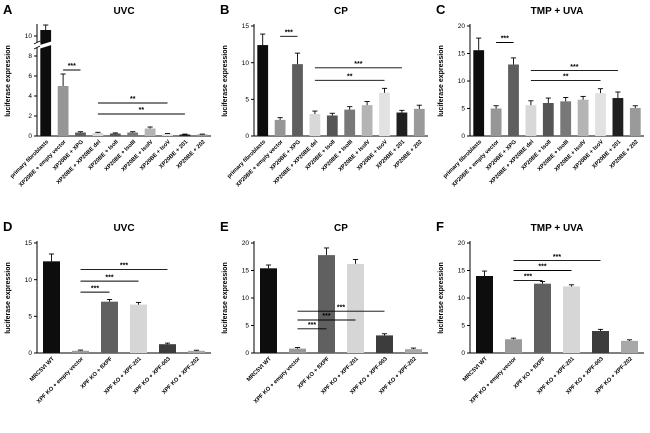 Image resolution: width=650 pixels, height=433 pixels. Describe the element at coordinates (341, 11) in the screenshot. I see `chart-title: CP` at that location.